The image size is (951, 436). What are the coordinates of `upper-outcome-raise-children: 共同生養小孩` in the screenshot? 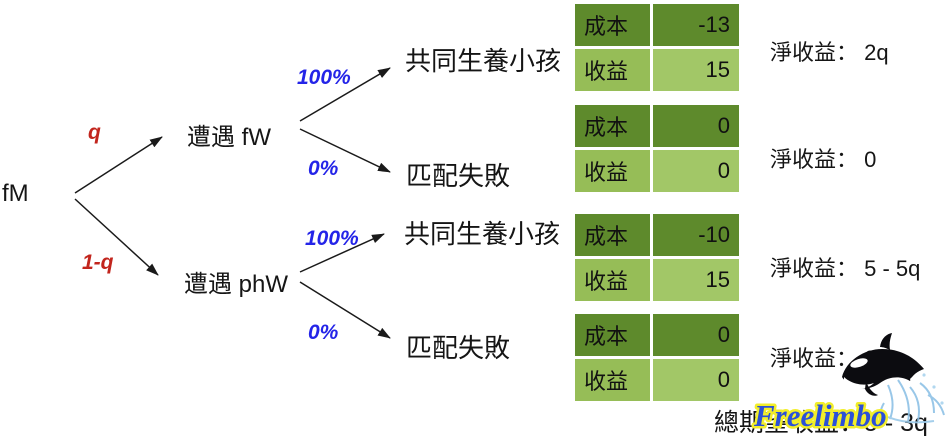 It's located at (483, 61).